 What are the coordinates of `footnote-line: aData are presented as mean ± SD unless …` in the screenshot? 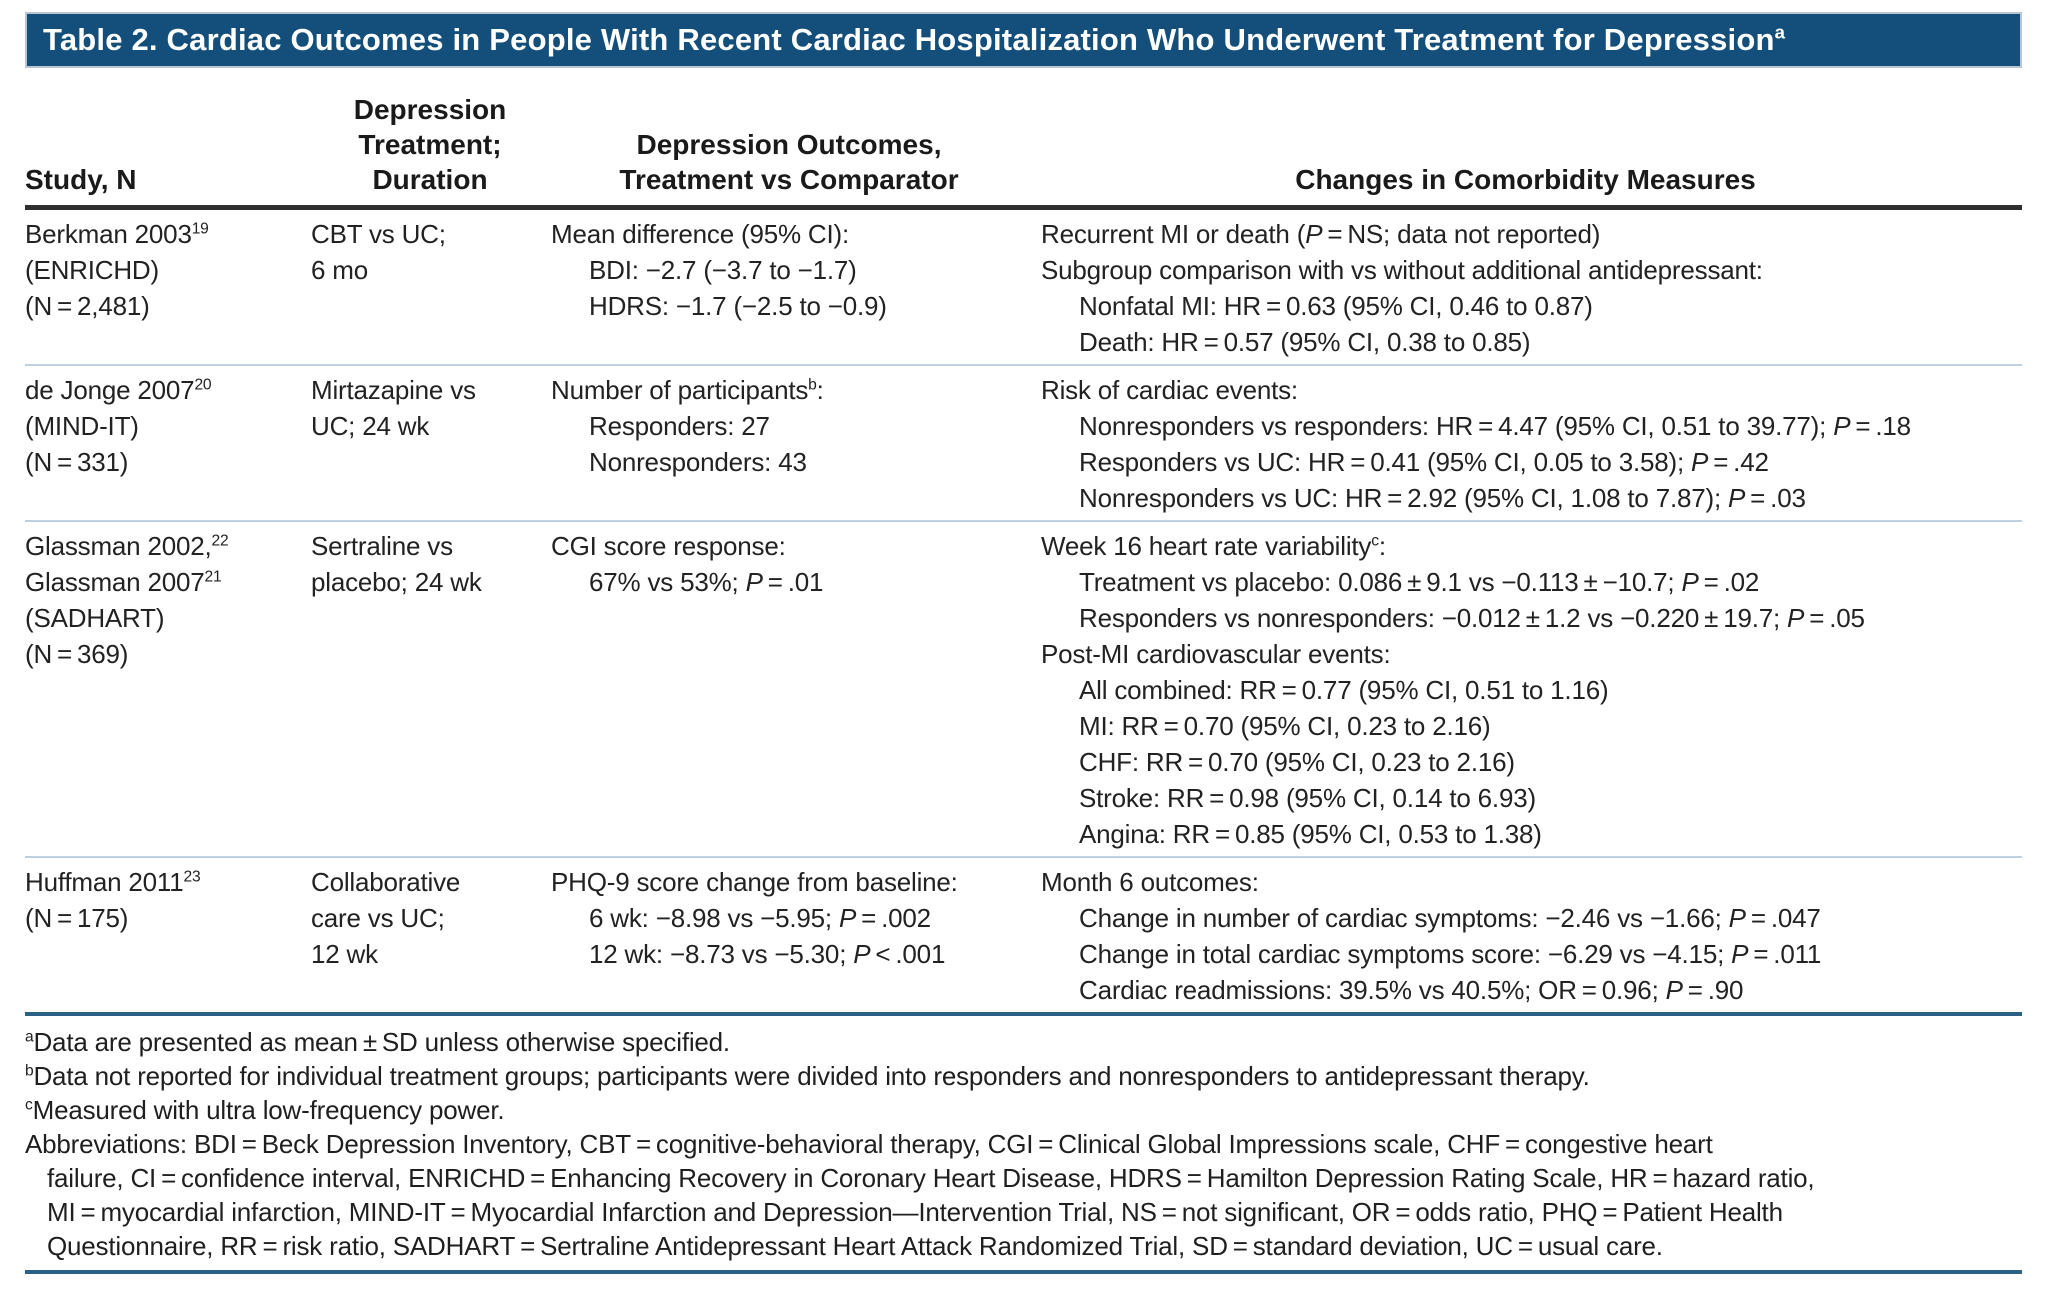 It's located at (377, 1042).